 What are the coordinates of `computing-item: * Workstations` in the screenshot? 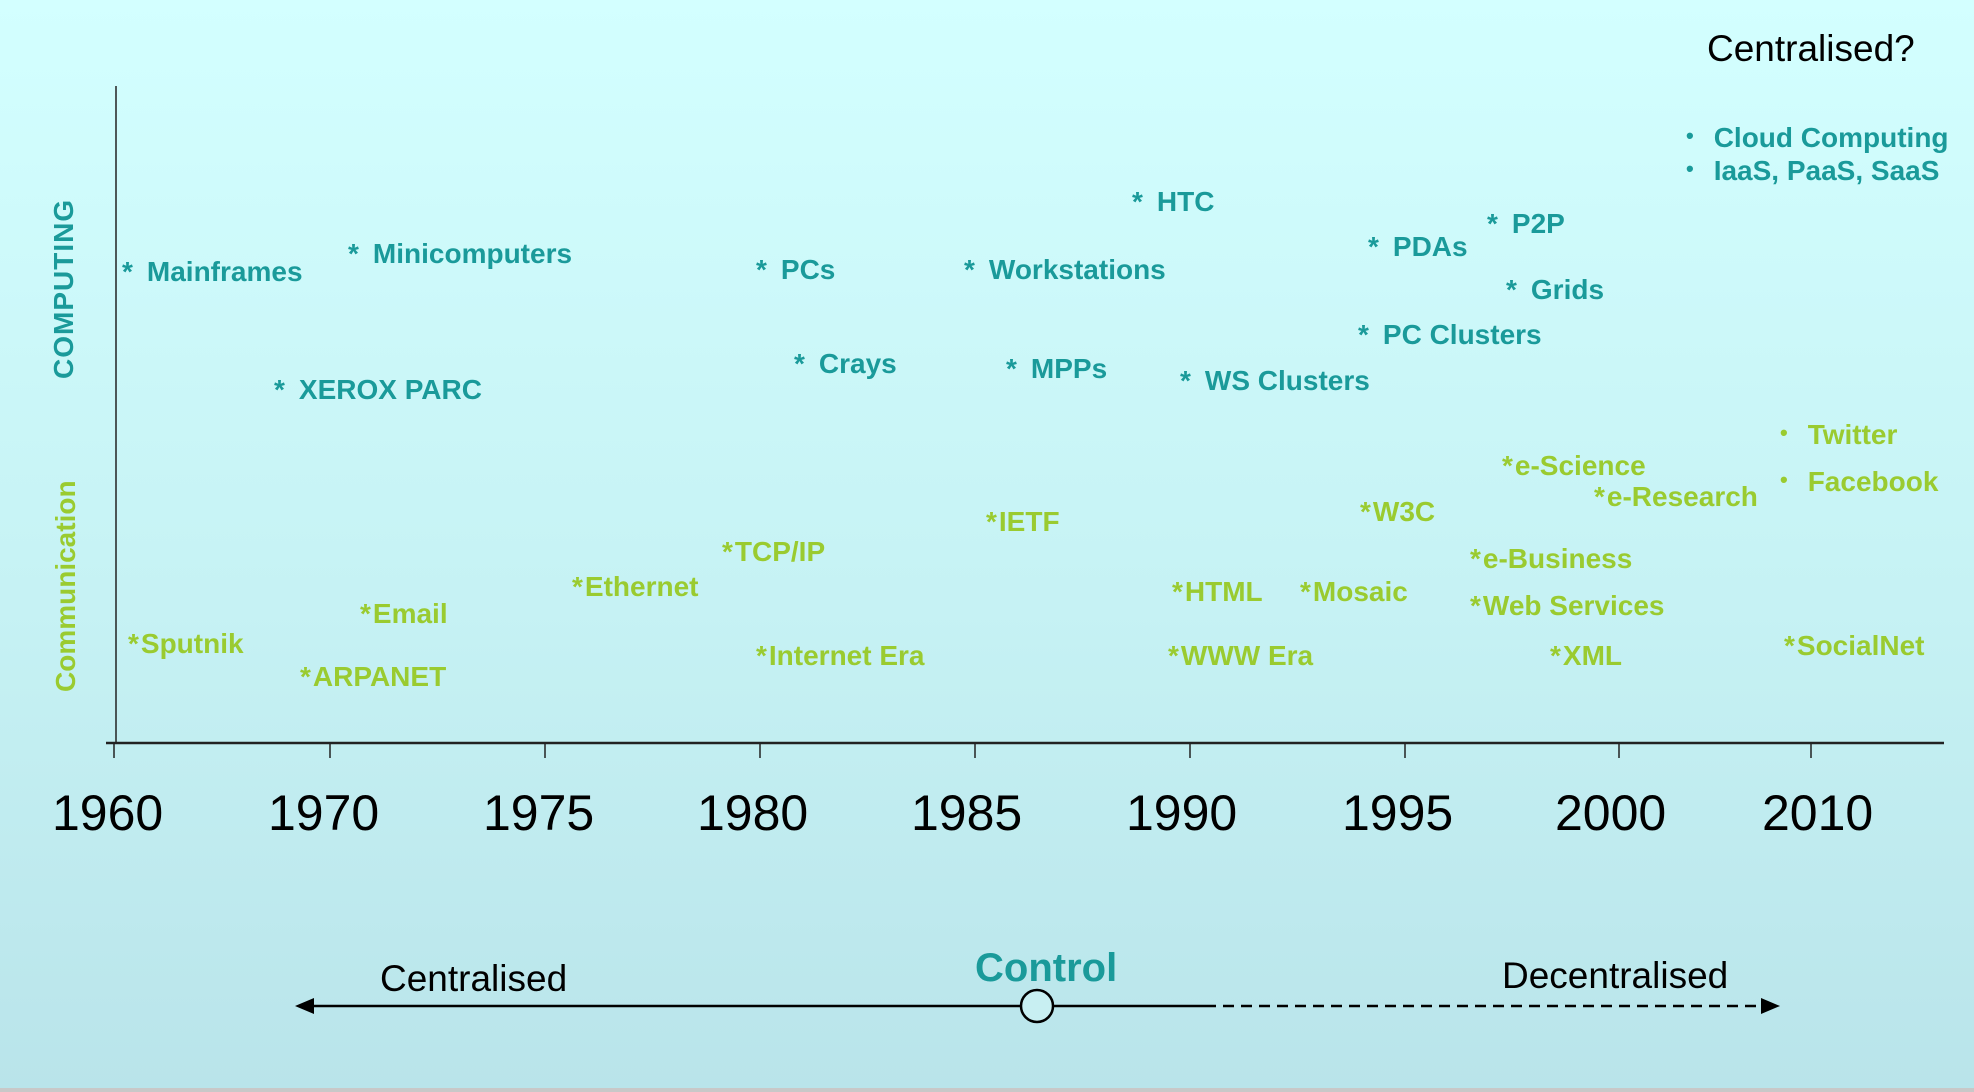 It's located at (1065, 269).